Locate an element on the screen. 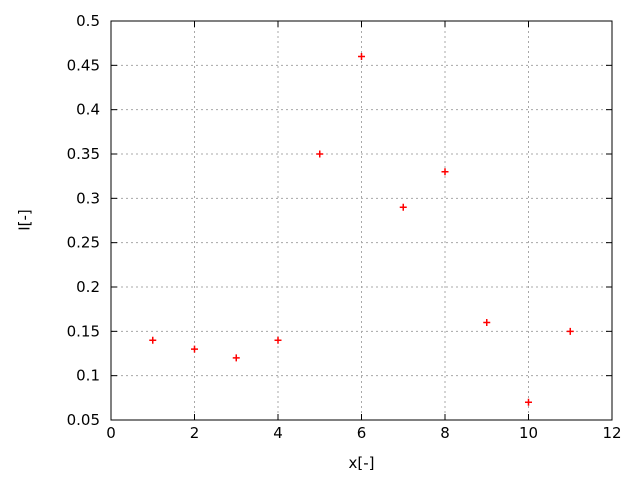 This screenshot has width=640, height=480. x-tick-label: 10 is located at coordinates (528, 433).